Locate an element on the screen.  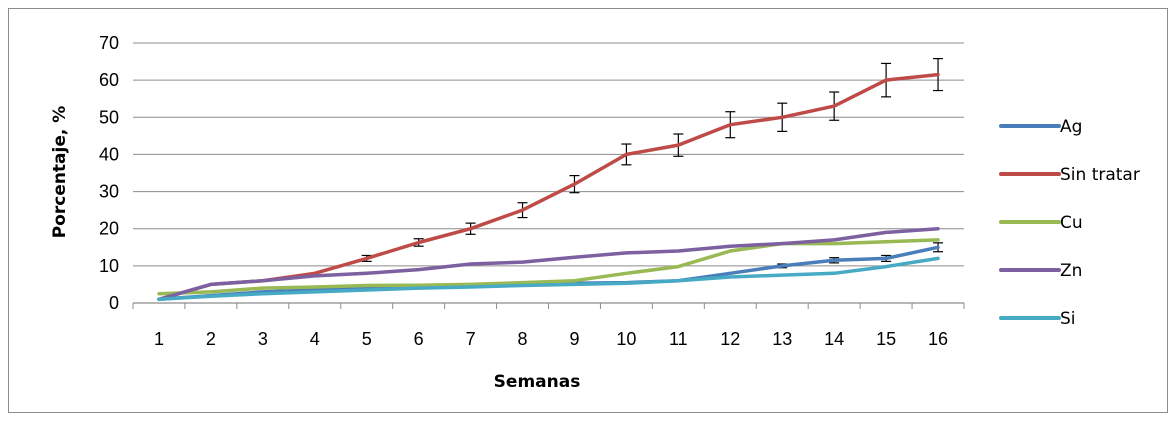
axes is located at coordinates (548, 305).